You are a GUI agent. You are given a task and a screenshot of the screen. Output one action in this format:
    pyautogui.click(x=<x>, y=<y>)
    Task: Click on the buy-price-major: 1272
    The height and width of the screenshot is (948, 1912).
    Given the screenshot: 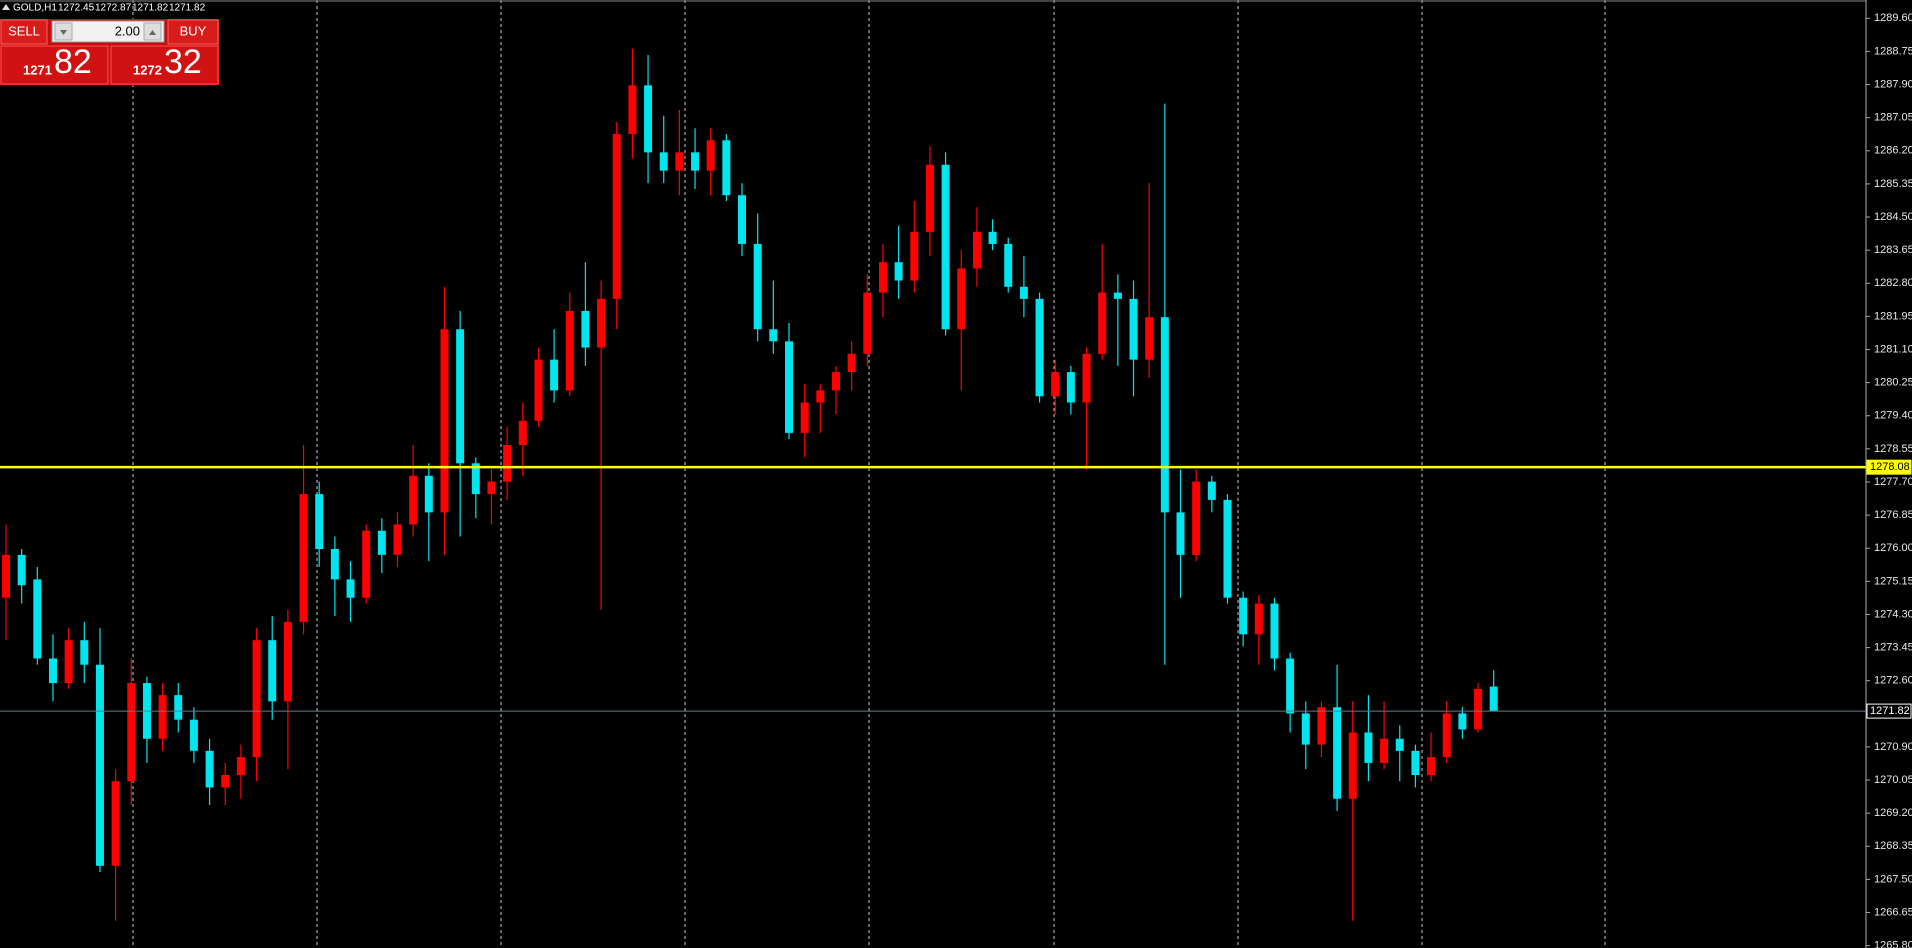 What is the action you would take?
    pyautogui.click(x=147, y=69)
    